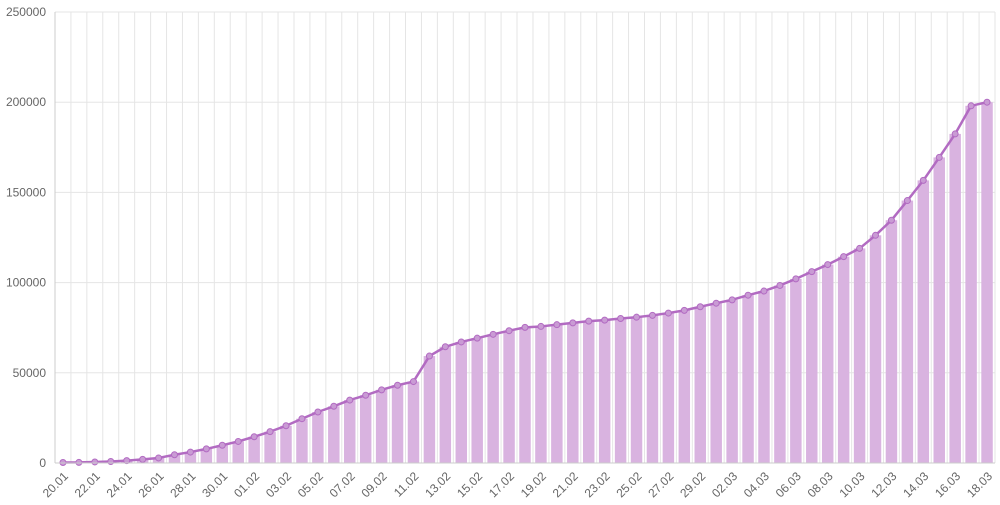  Describe the element at coordinates (660, 484) in the screenshot. I see `x-tick-label: 27.02` at that location.